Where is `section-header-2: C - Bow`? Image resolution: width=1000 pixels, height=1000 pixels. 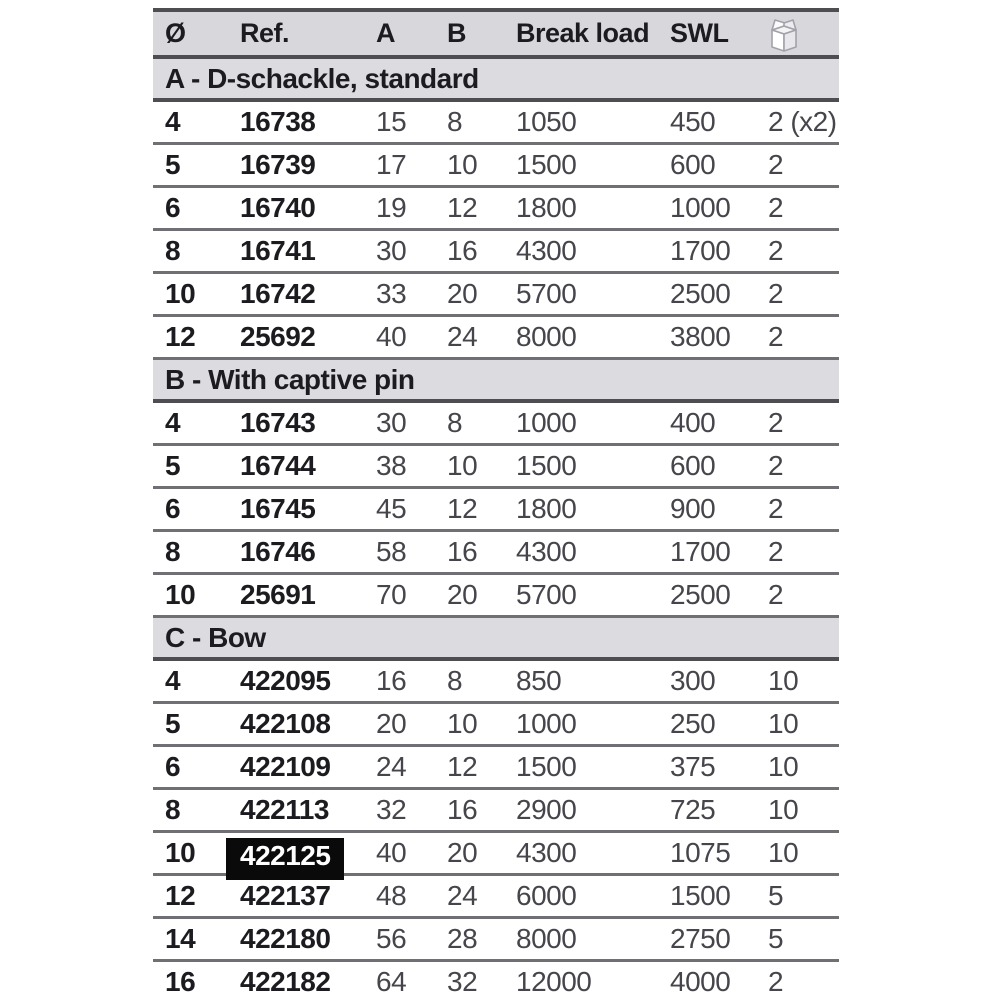
section-header-2: C - Bow is located at coordinates (496, 639).